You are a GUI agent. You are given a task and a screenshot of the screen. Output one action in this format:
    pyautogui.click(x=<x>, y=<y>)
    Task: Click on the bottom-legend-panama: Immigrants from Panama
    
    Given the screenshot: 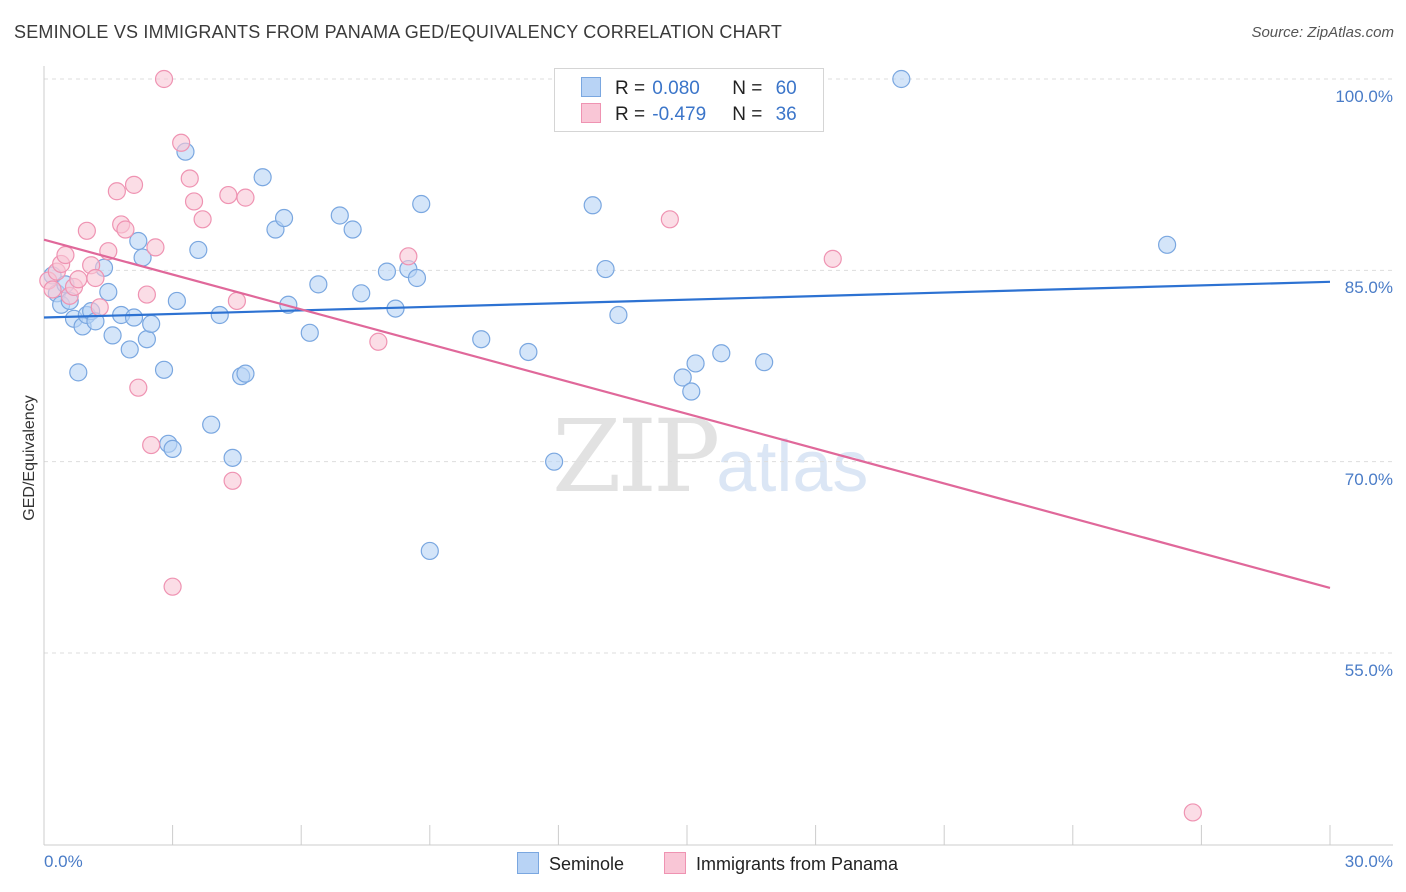 What is the action you would take?
    pyautogui.click(x=781, y=863)
    